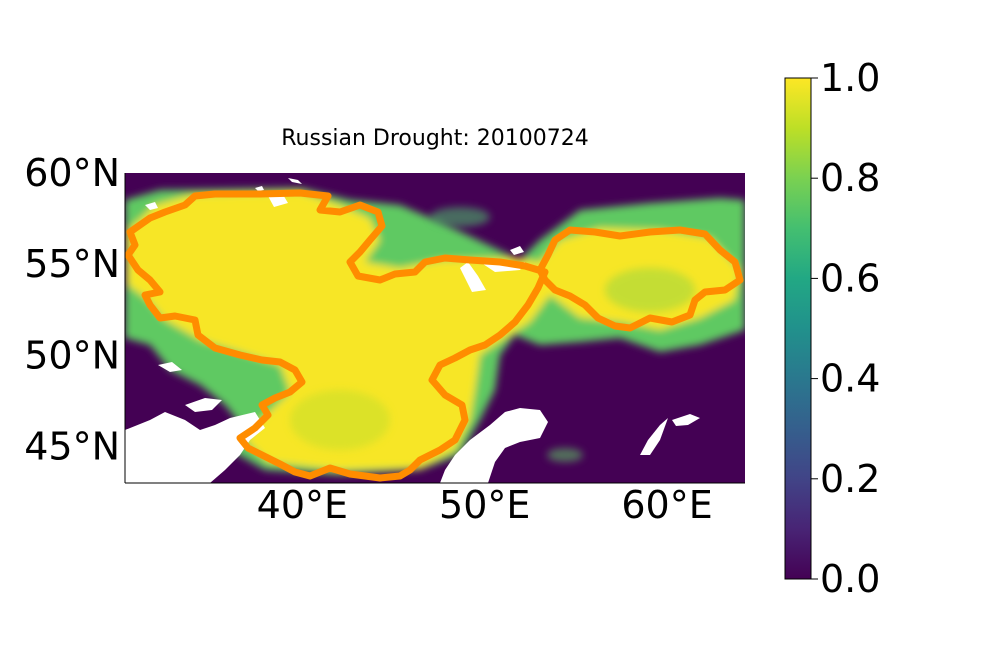 This screenshot has width=1000, height=650. What do you see at coordinates (72, 355) in the screenshot?
I see `latitude-tick-label: 50°N` at bounding box center [72, 355].